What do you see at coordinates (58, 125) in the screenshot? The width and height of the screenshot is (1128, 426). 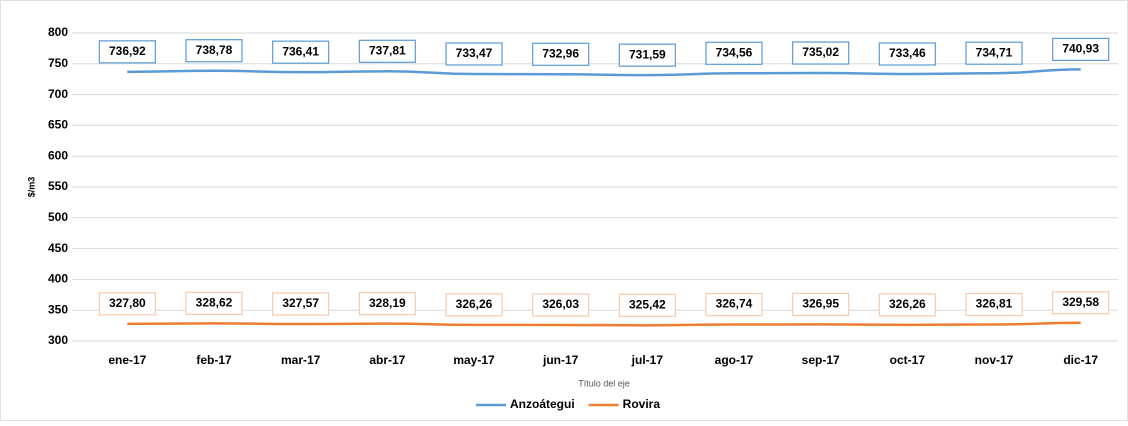 I see `y-tick-label: 650` at bounding box center [58, 125].